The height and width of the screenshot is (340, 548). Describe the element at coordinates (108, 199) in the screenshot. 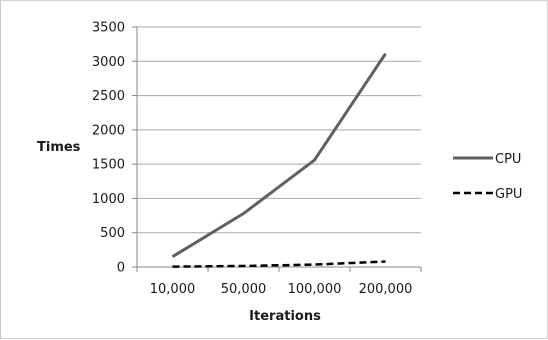

I see `y-tick-label: 1000` at that location.